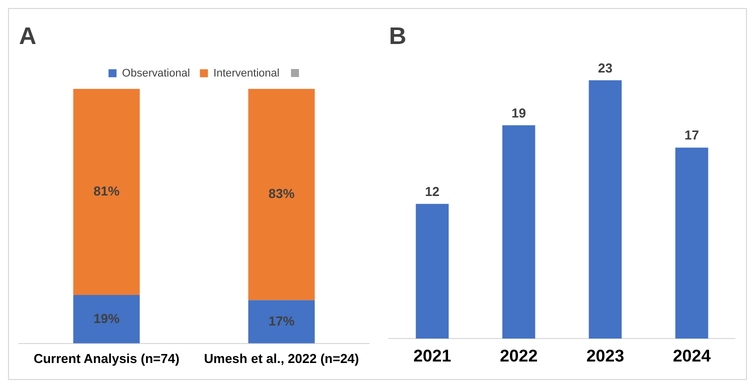  I want to click on data-label: 81%, so click(106, 190).